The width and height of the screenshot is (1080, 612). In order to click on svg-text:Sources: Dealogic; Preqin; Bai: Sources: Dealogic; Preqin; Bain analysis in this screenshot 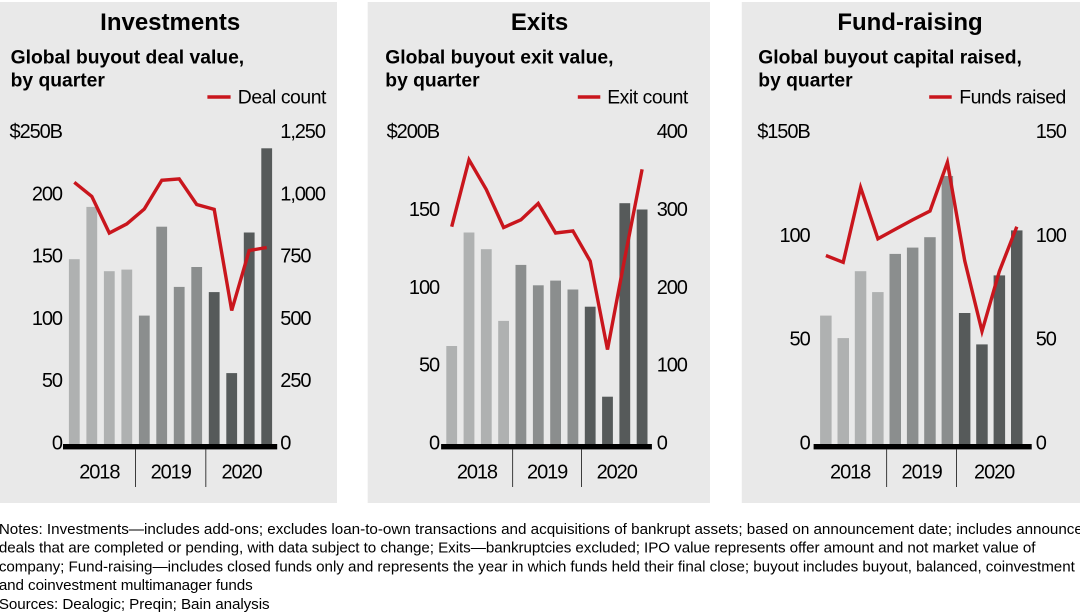, I will do `click(135, 604)`.